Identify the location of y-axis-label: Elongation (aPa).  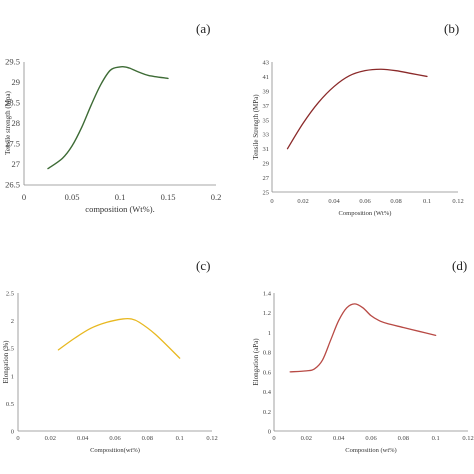
(256, 362).